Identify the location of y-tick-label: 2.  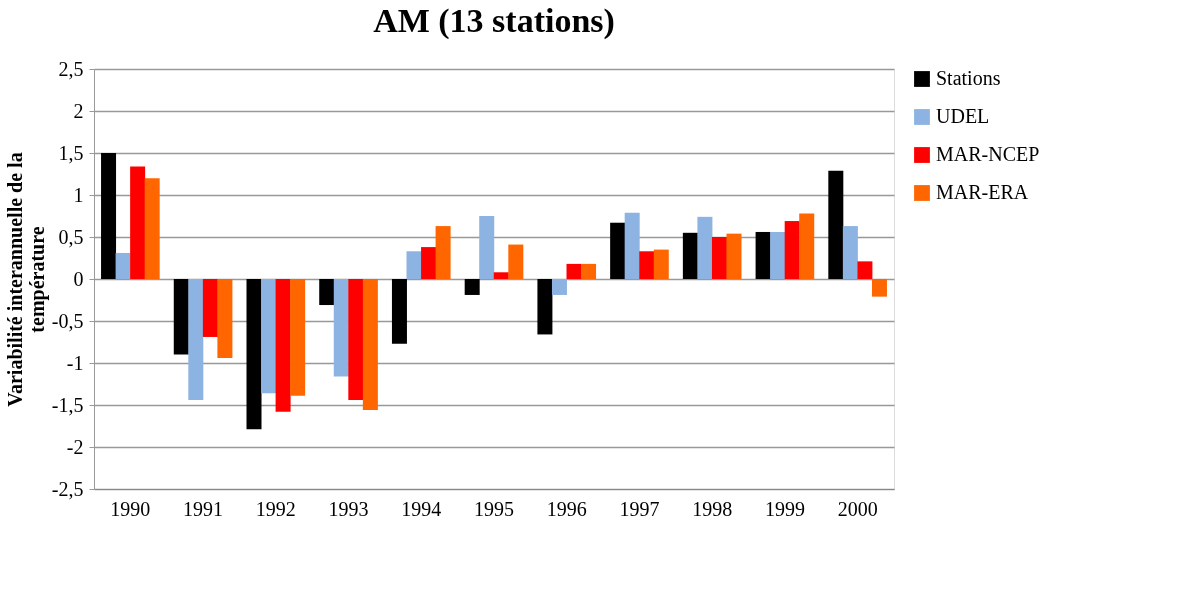
(78, 110).